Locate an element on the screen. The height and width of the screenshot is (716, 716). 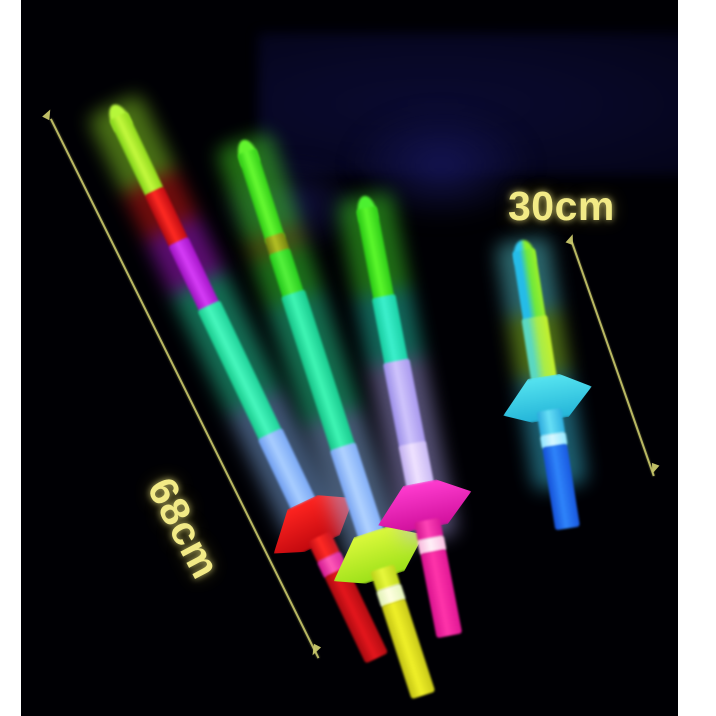
sword-4-blue-hilt is located at coordinates (540, 386).